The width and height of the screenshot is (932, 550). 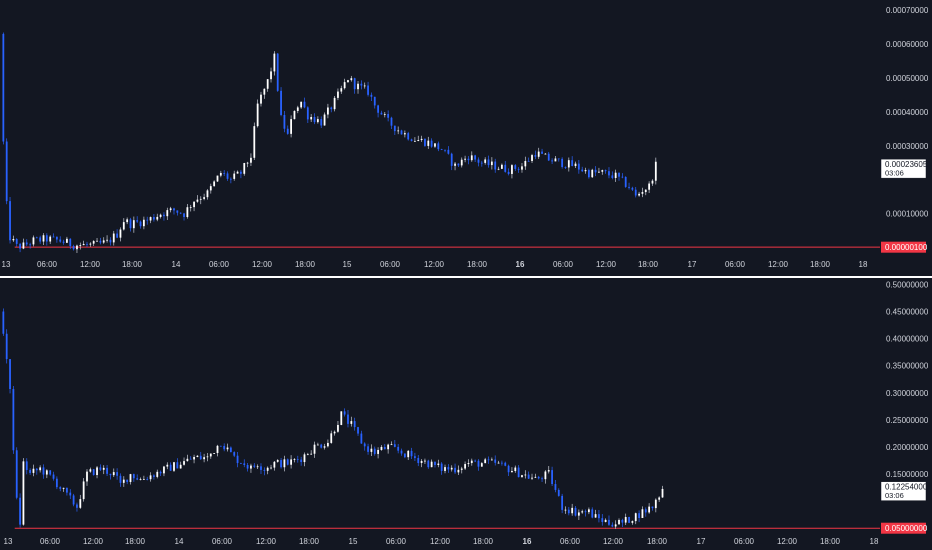 I want to click on last-price-label: 0.12254000, so click(x=906, y=487).